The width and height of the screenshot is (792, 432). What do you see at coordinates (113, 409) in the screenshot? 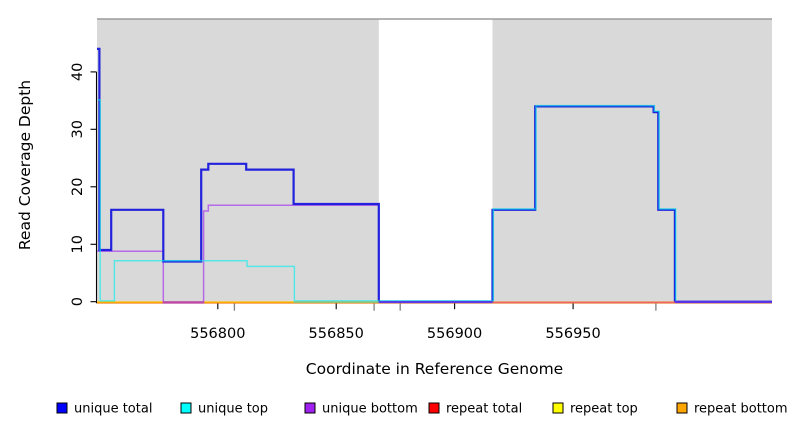
I see `legend-label-unique-total: unique total` at bounding box center [113, 409].